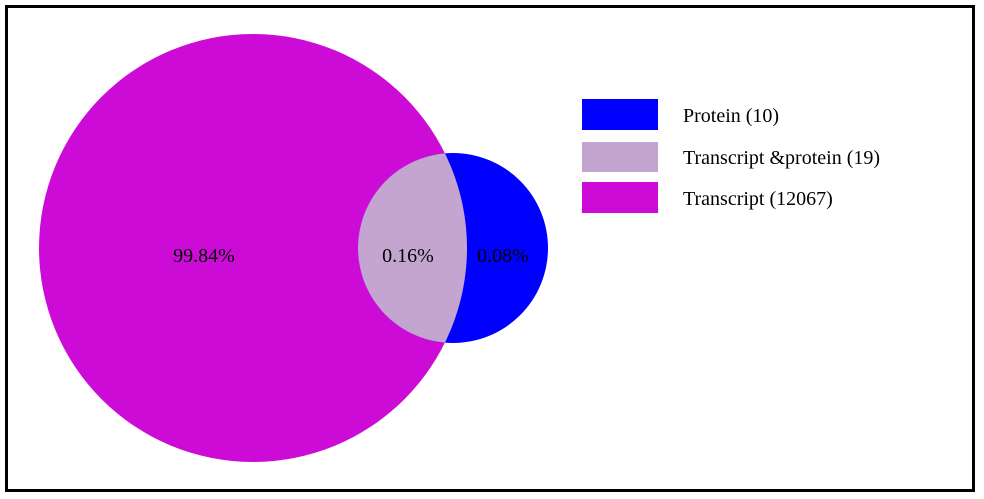 The height and width of the screenshot is (499, 984). Describe the element at coordinates (731, 116) in the screenshot. I see `legend-label-protein: Protein (10)` at that location.